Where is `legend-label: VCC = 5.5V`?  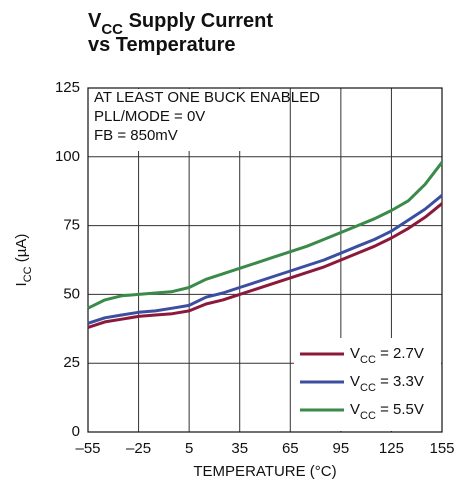 legend-label: VCC = 5.5V is located at coordinates (387, 411).